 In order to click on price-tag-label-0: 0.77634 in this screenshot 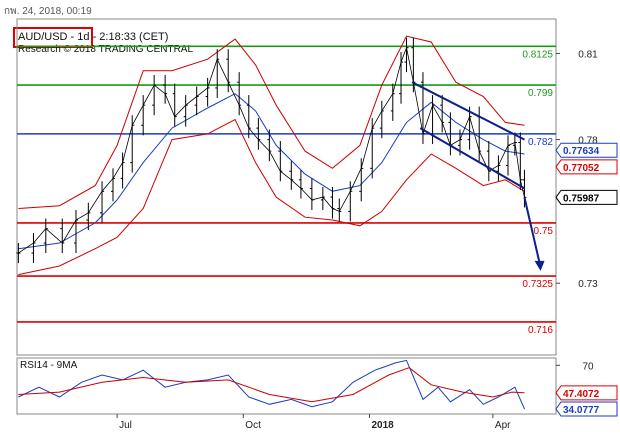, I will do `click(581, 151)`.